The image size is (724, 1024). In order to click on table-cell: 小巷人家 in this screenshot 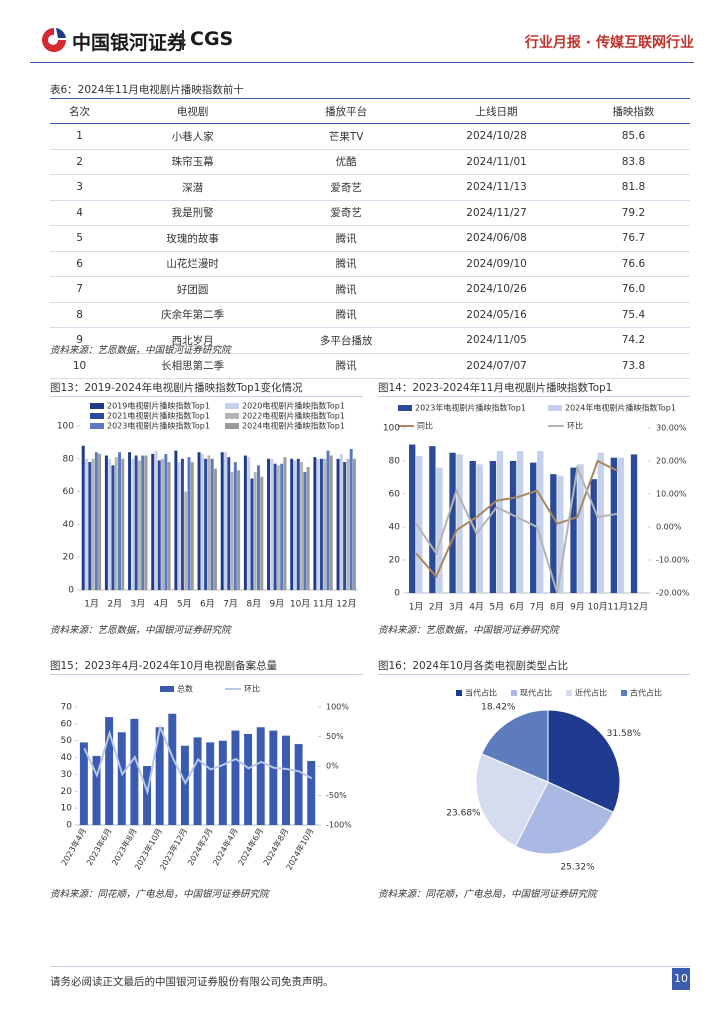, I will do `click(193, 136)`.